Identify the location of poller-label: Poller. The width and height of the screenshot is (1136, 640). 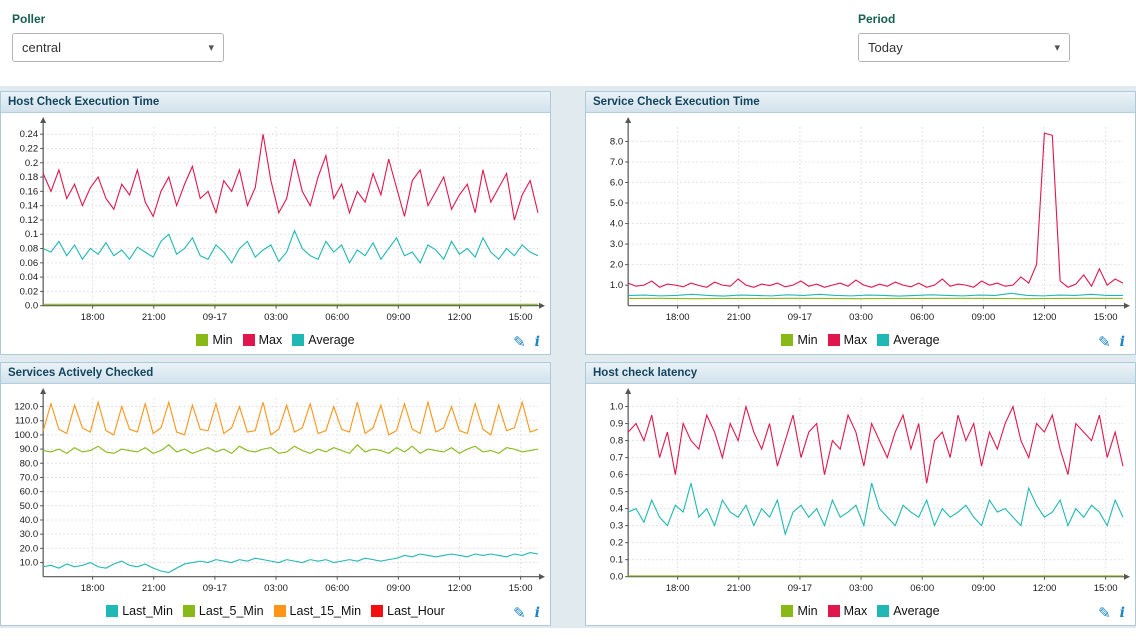
(29, 19).